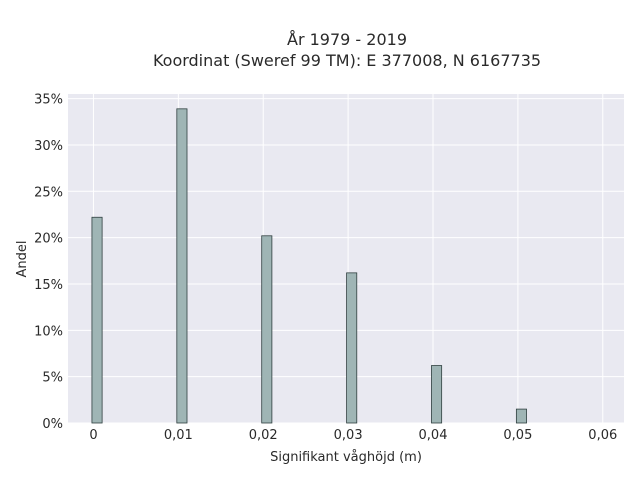  I want to click on x-tick-label: 0, so click(93, 435).